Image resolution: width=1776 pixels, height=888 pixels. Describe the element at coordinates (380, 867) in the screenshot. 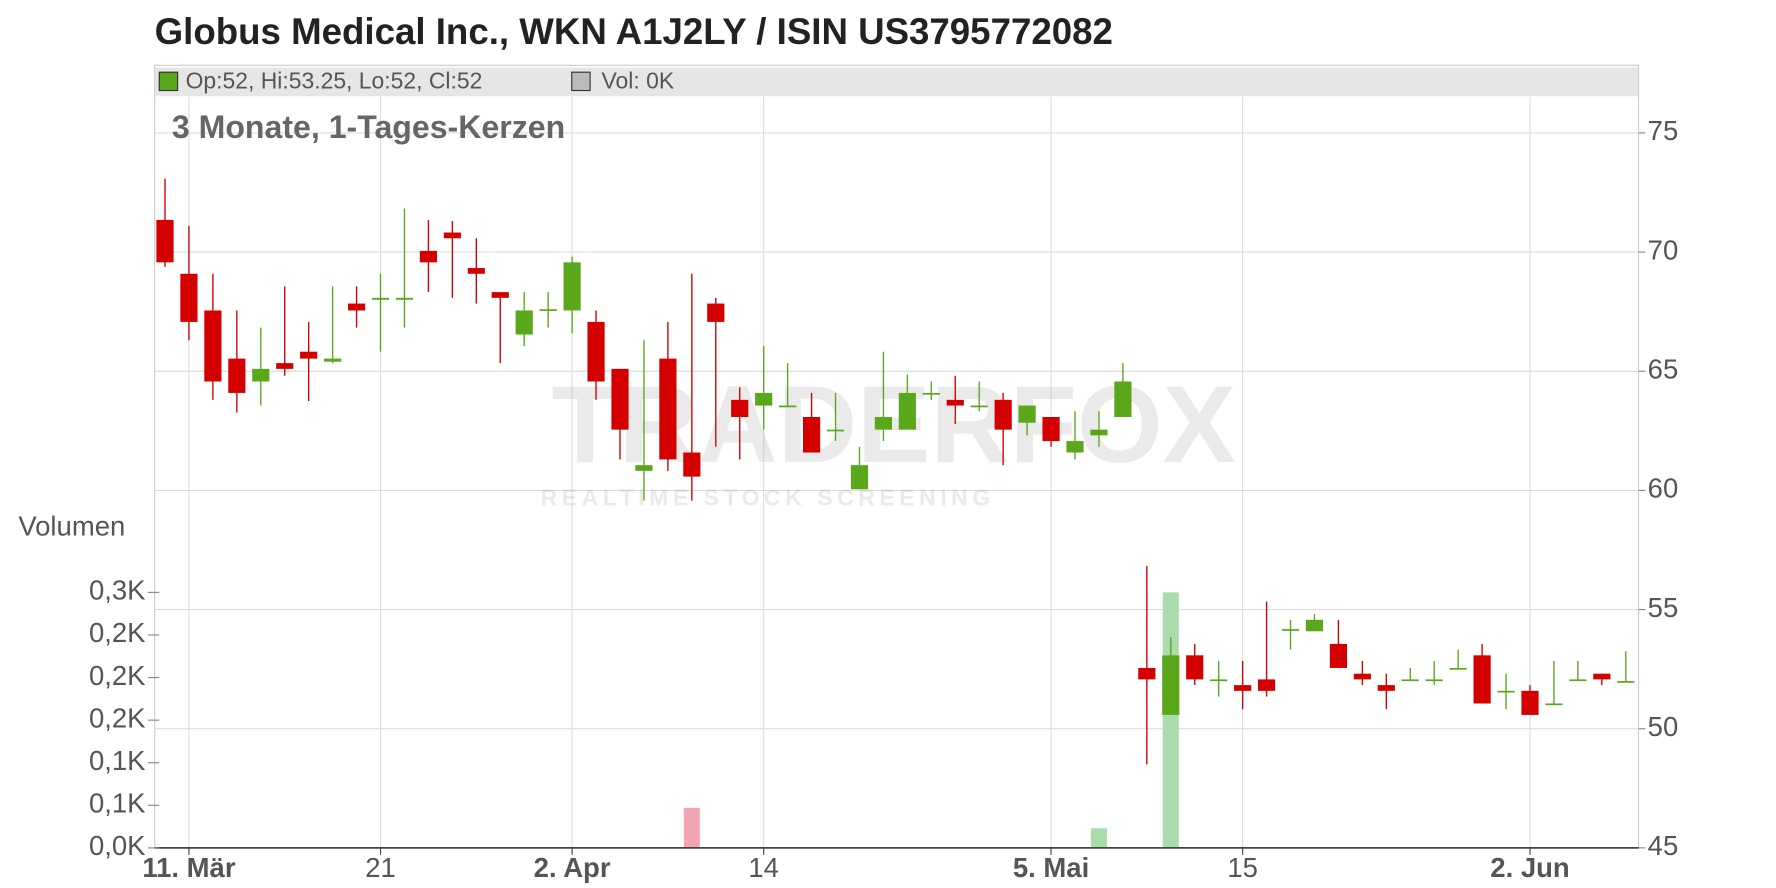

I see `x-tick-label: 21` at that location.